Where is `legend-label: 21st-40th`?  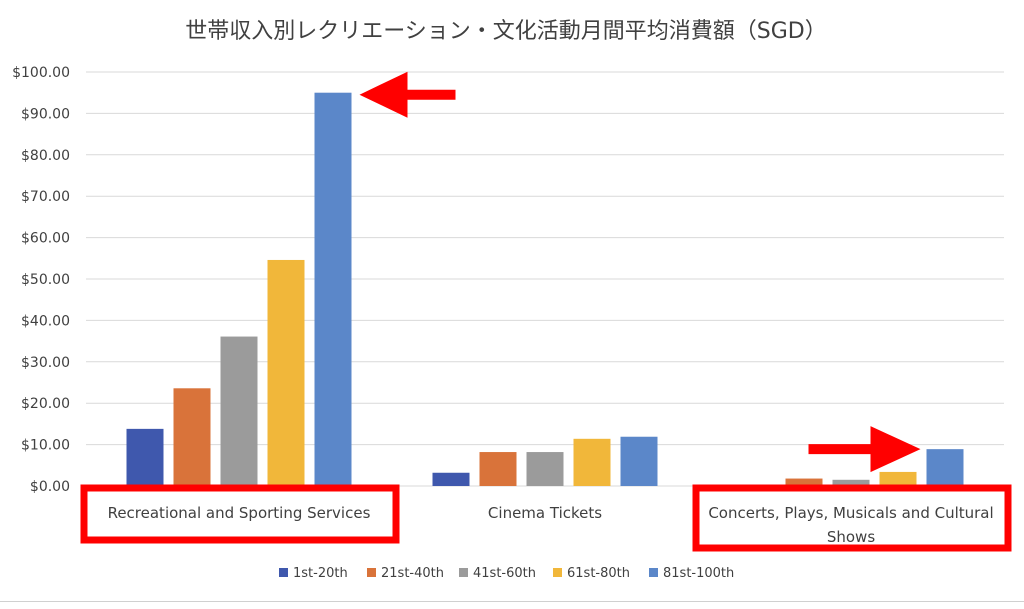
legend-label: 21st-40th is located at coordinates (412, 573).